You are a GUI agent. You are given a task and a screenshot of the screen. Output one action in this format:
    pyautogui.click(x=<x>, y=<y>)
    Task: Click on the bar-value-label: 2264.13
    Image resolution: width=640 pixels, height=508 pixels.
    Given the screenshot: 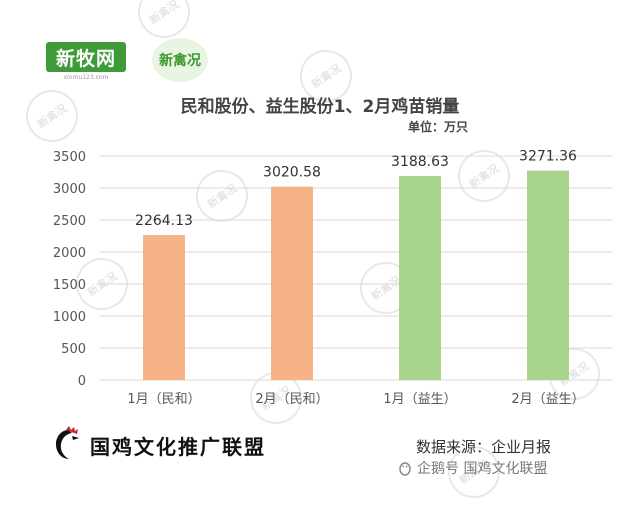 What is the action you would take?
    pyautogui.click(x=164, y=221)
    